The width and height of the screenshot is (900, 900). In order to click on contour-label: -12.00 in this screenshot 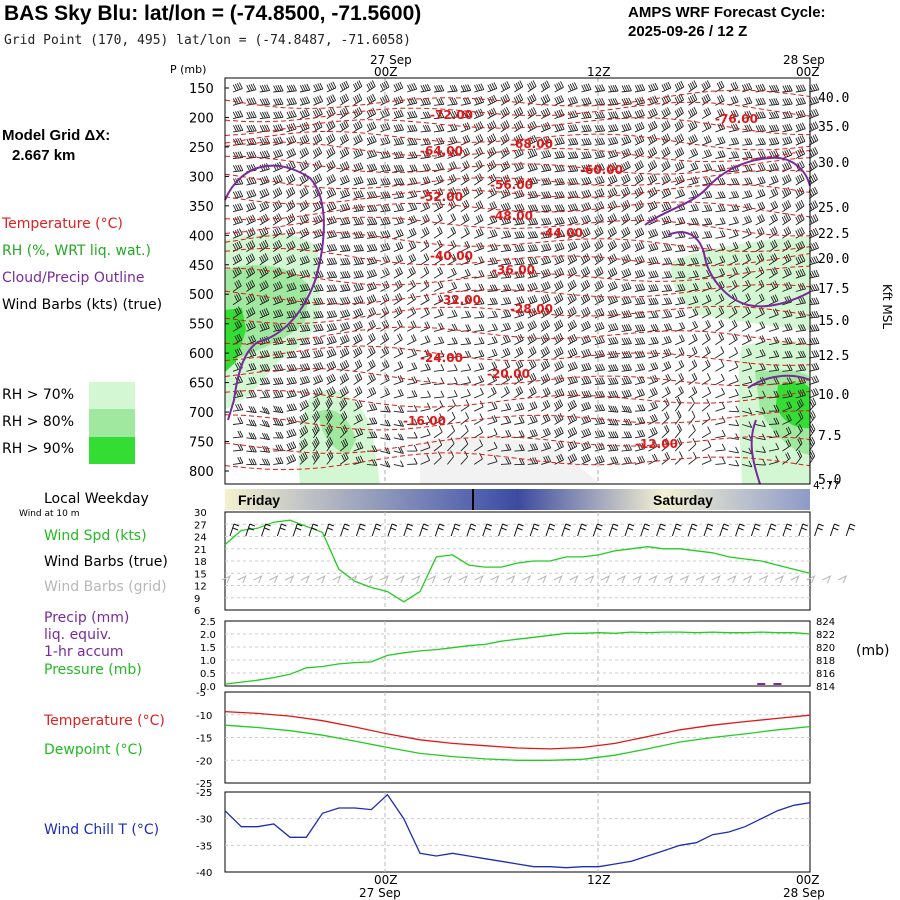, I will do `click(656, 444)`.